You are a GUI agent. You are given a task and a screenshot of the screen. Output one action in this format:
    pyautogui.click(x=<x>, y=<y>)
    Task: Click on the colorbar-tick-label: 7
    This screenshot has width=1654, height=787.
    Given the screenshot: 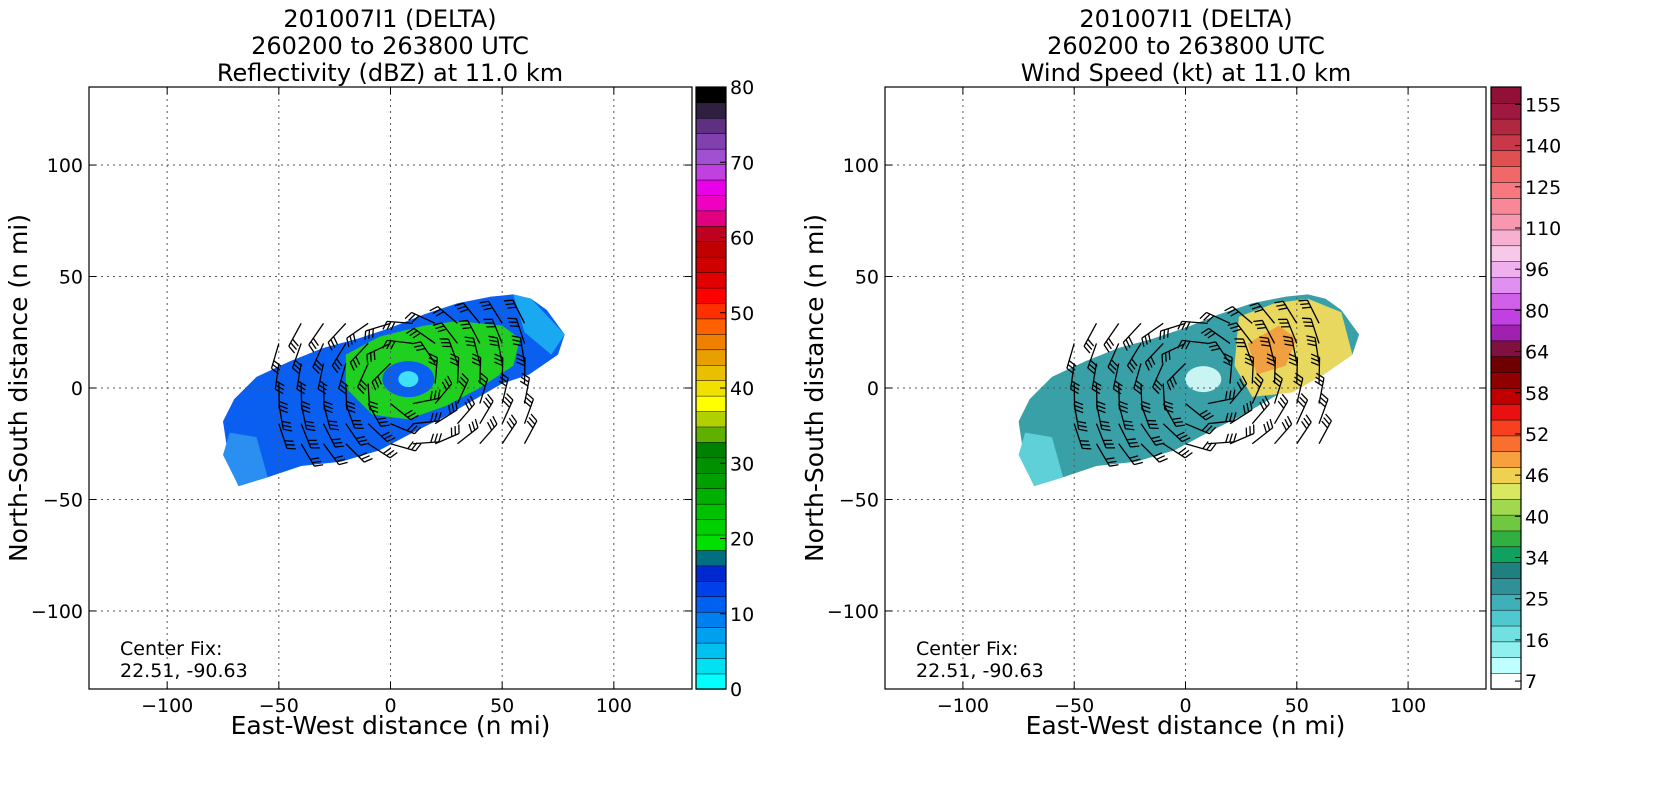 What is the action you would take?
    pyautogui.click(x=1531, y=682)
    